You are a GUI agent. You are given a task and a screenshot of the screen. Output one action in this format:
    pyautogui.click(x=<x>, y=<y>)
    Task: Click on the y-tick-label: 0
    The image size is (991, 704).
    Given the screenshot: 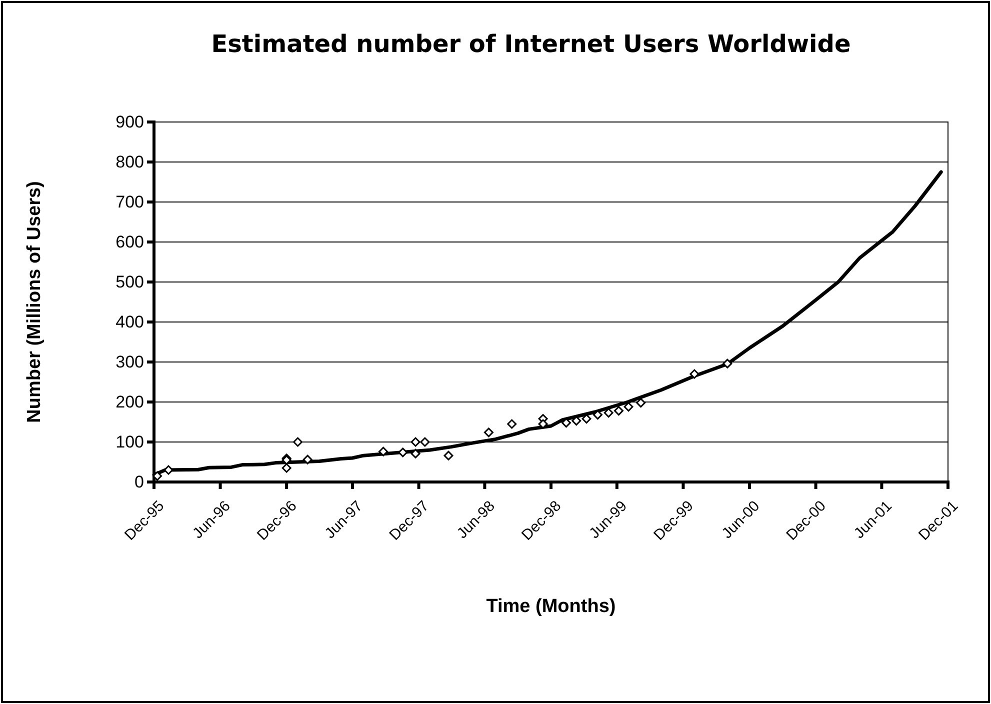 What is the action you would take?
    pyautogui.click(x=139, y=482)
    